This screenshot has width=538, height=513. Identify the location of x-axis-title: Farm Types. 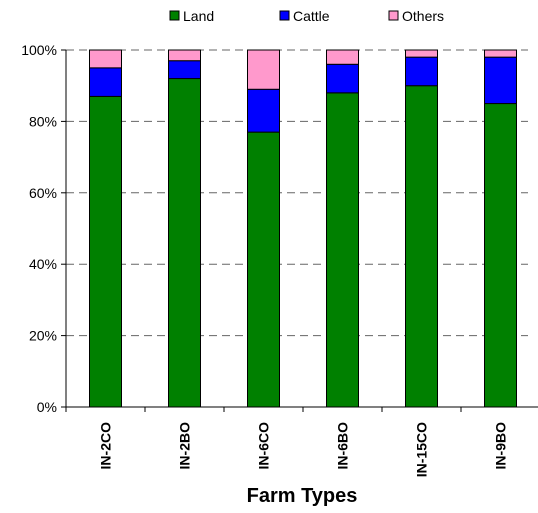
(302, 496).